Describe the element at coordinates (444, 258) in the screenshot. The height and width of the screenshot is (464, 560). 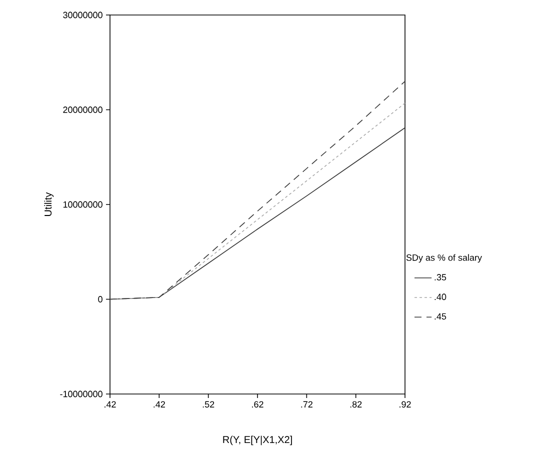
I see `legend-title: SDy as % of salary` at that location.